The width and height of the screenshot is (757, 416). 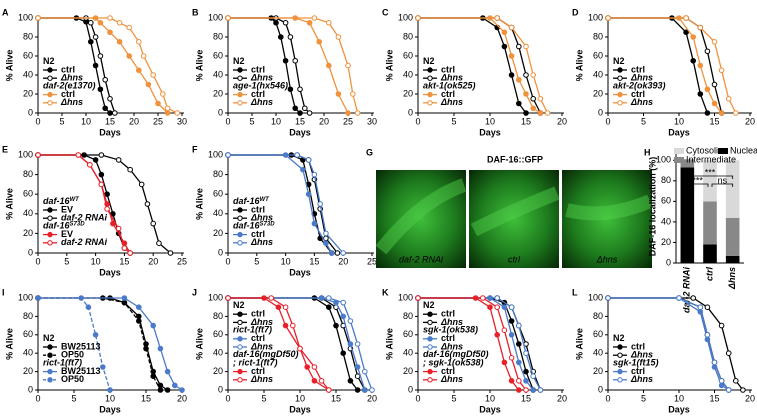 I want to click on panel-label: A, so click(x=5, y=12).